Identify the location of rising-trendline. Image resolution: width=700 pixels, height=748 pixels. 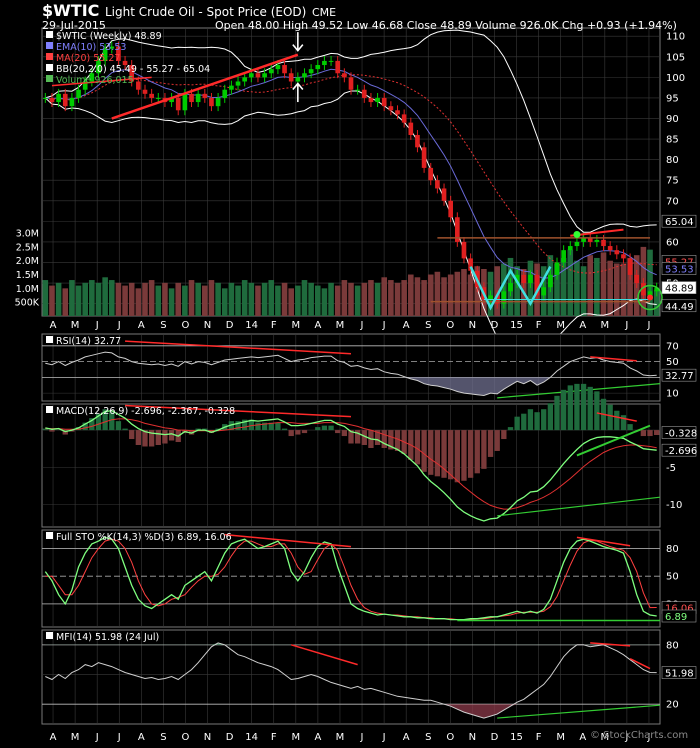
(205, 86).